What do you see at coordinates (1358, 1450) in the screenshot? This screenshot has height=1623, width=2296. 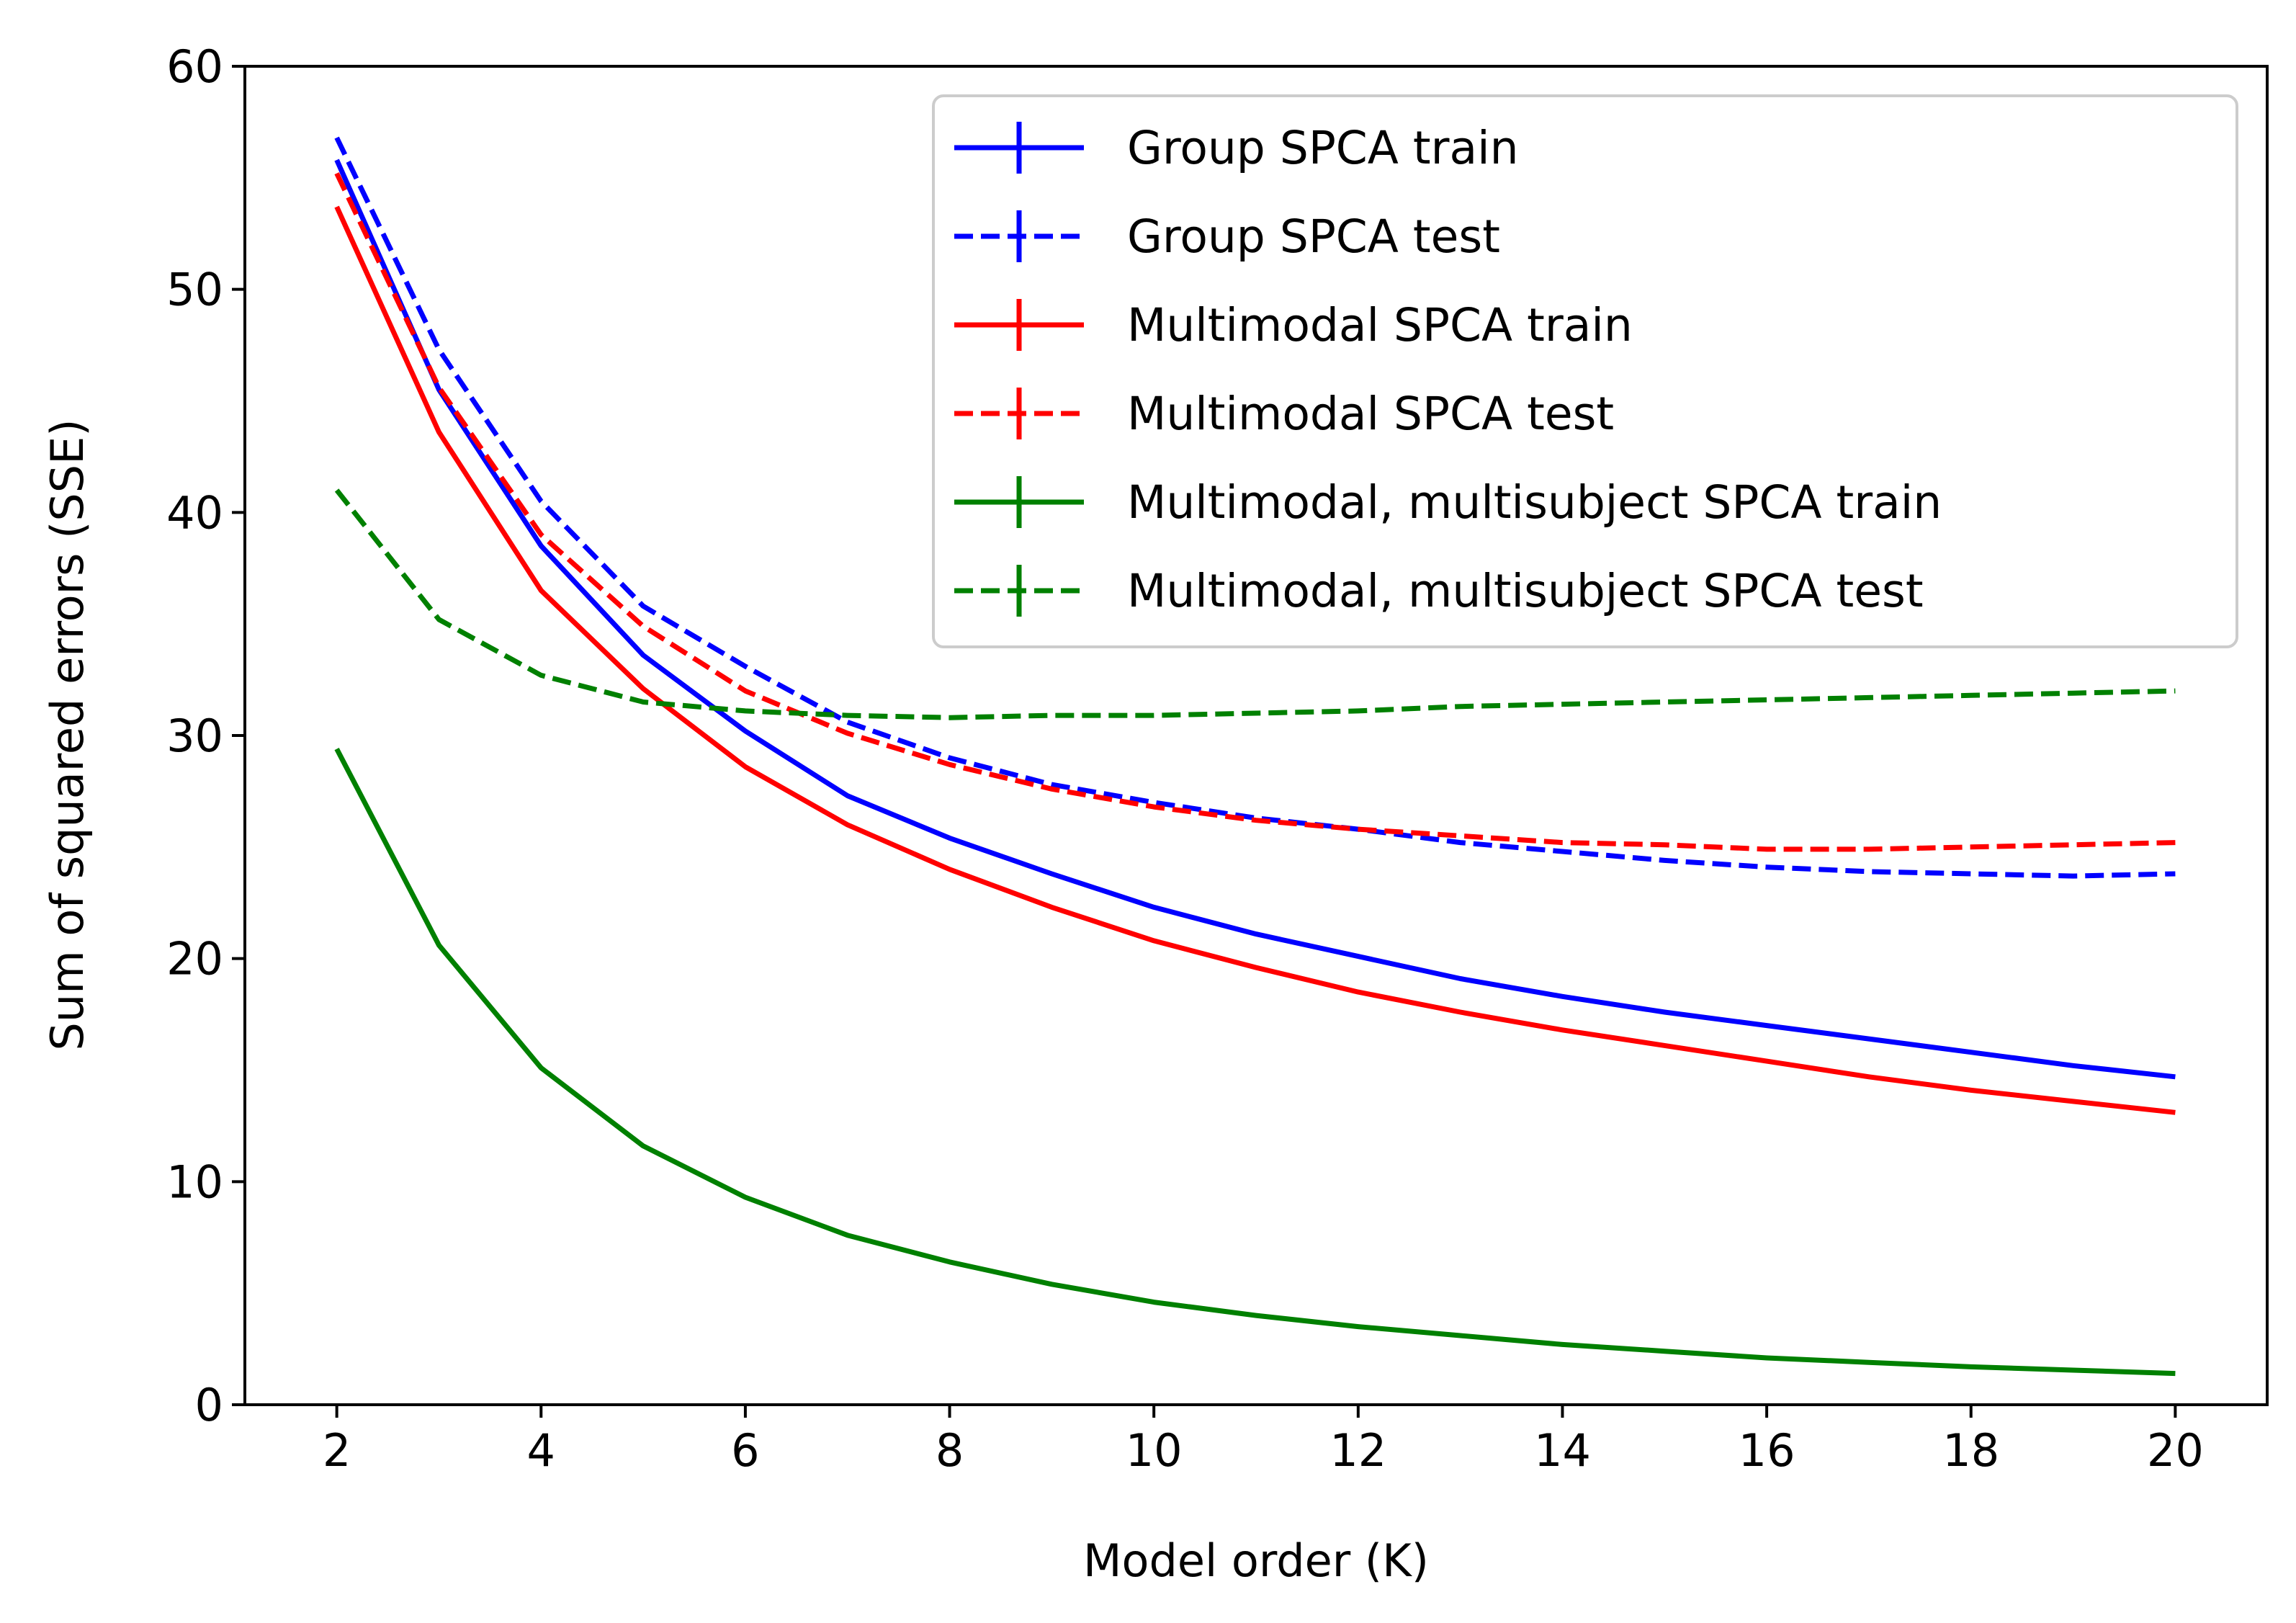 I see `x-tick-label: 12` at bounding box center [1358, 1450].